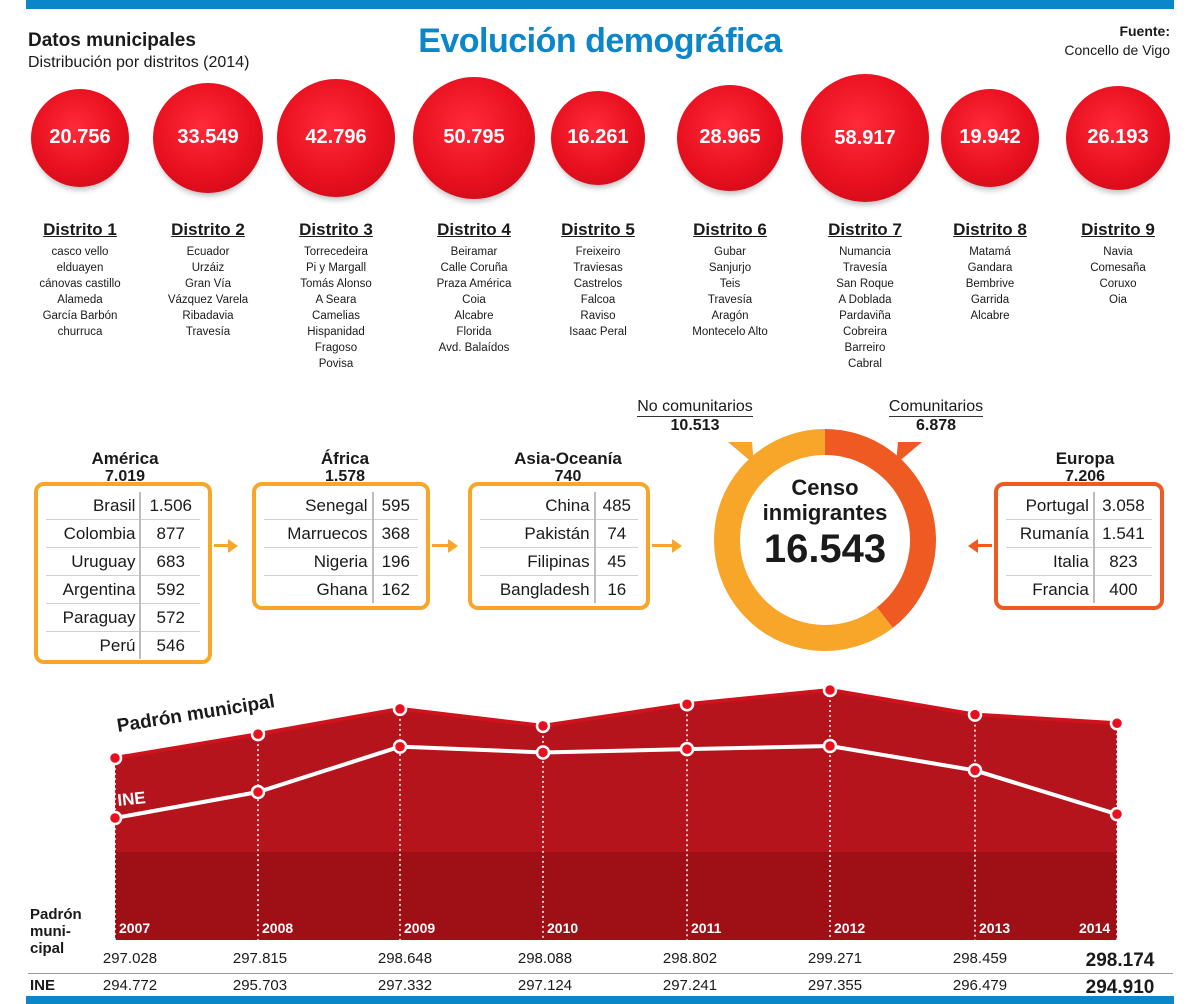 Image resolution: width=1200 pixels, height=1004 pixels. Describe the element at coordinates (600, 41) in the screenshot. I see `page-title: Evolución demográfica` at that location.